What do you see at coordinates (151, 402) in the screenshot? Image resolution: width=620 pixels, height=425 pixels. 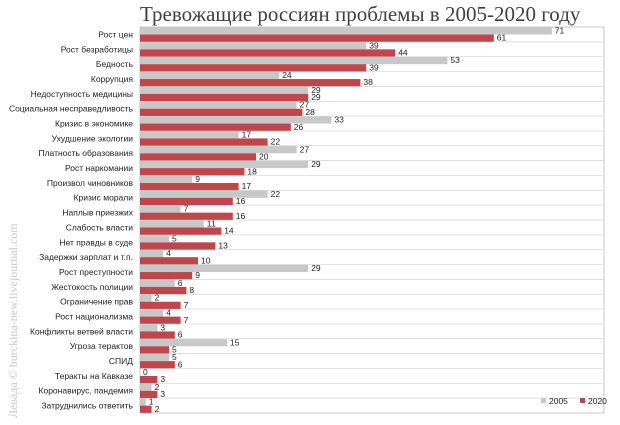 I see `data-label-2005: 1` at bounding box center [151, 402].